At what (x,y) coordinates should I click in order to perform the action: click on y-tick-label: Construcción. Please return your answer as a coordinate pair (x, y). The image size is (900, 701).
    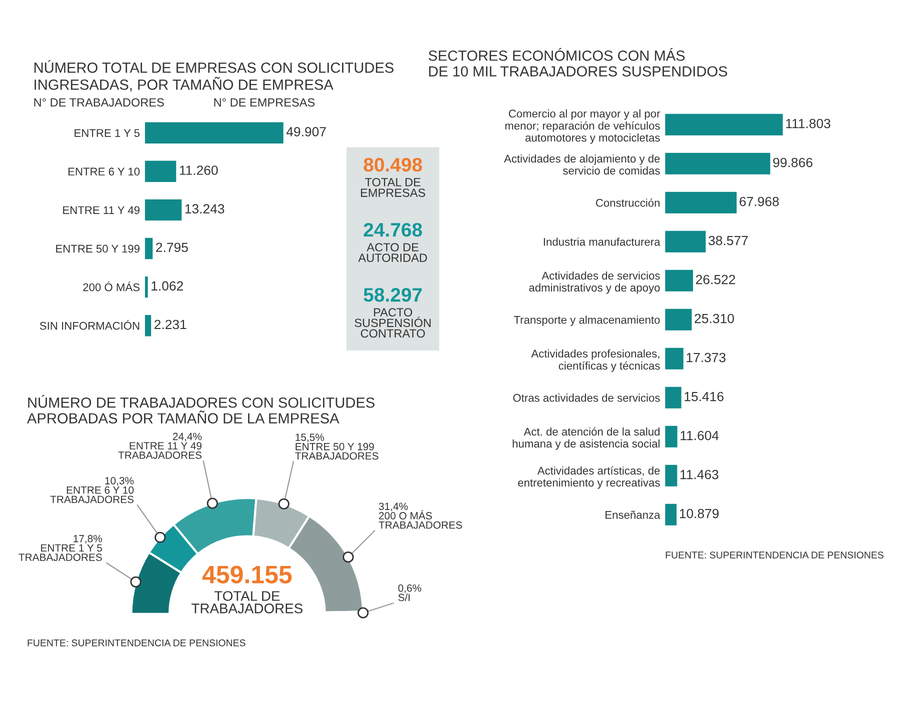
    Looking at the image, I should click on (628, 202).